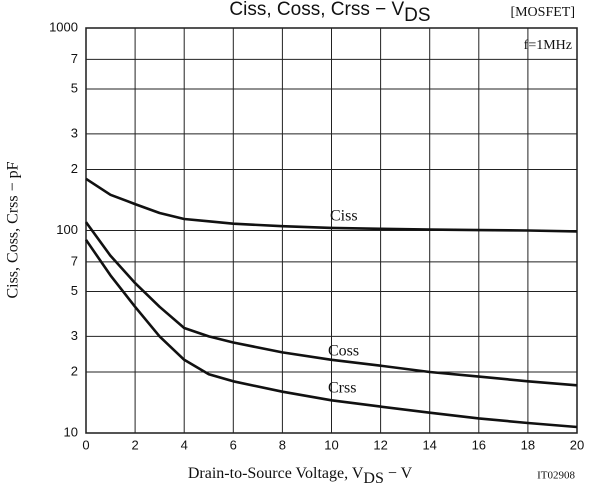 The image size is (605, 488). Describe the element at coordinates (85, 444) in the screenshot. I see `x-tick-label: 0` at that location.